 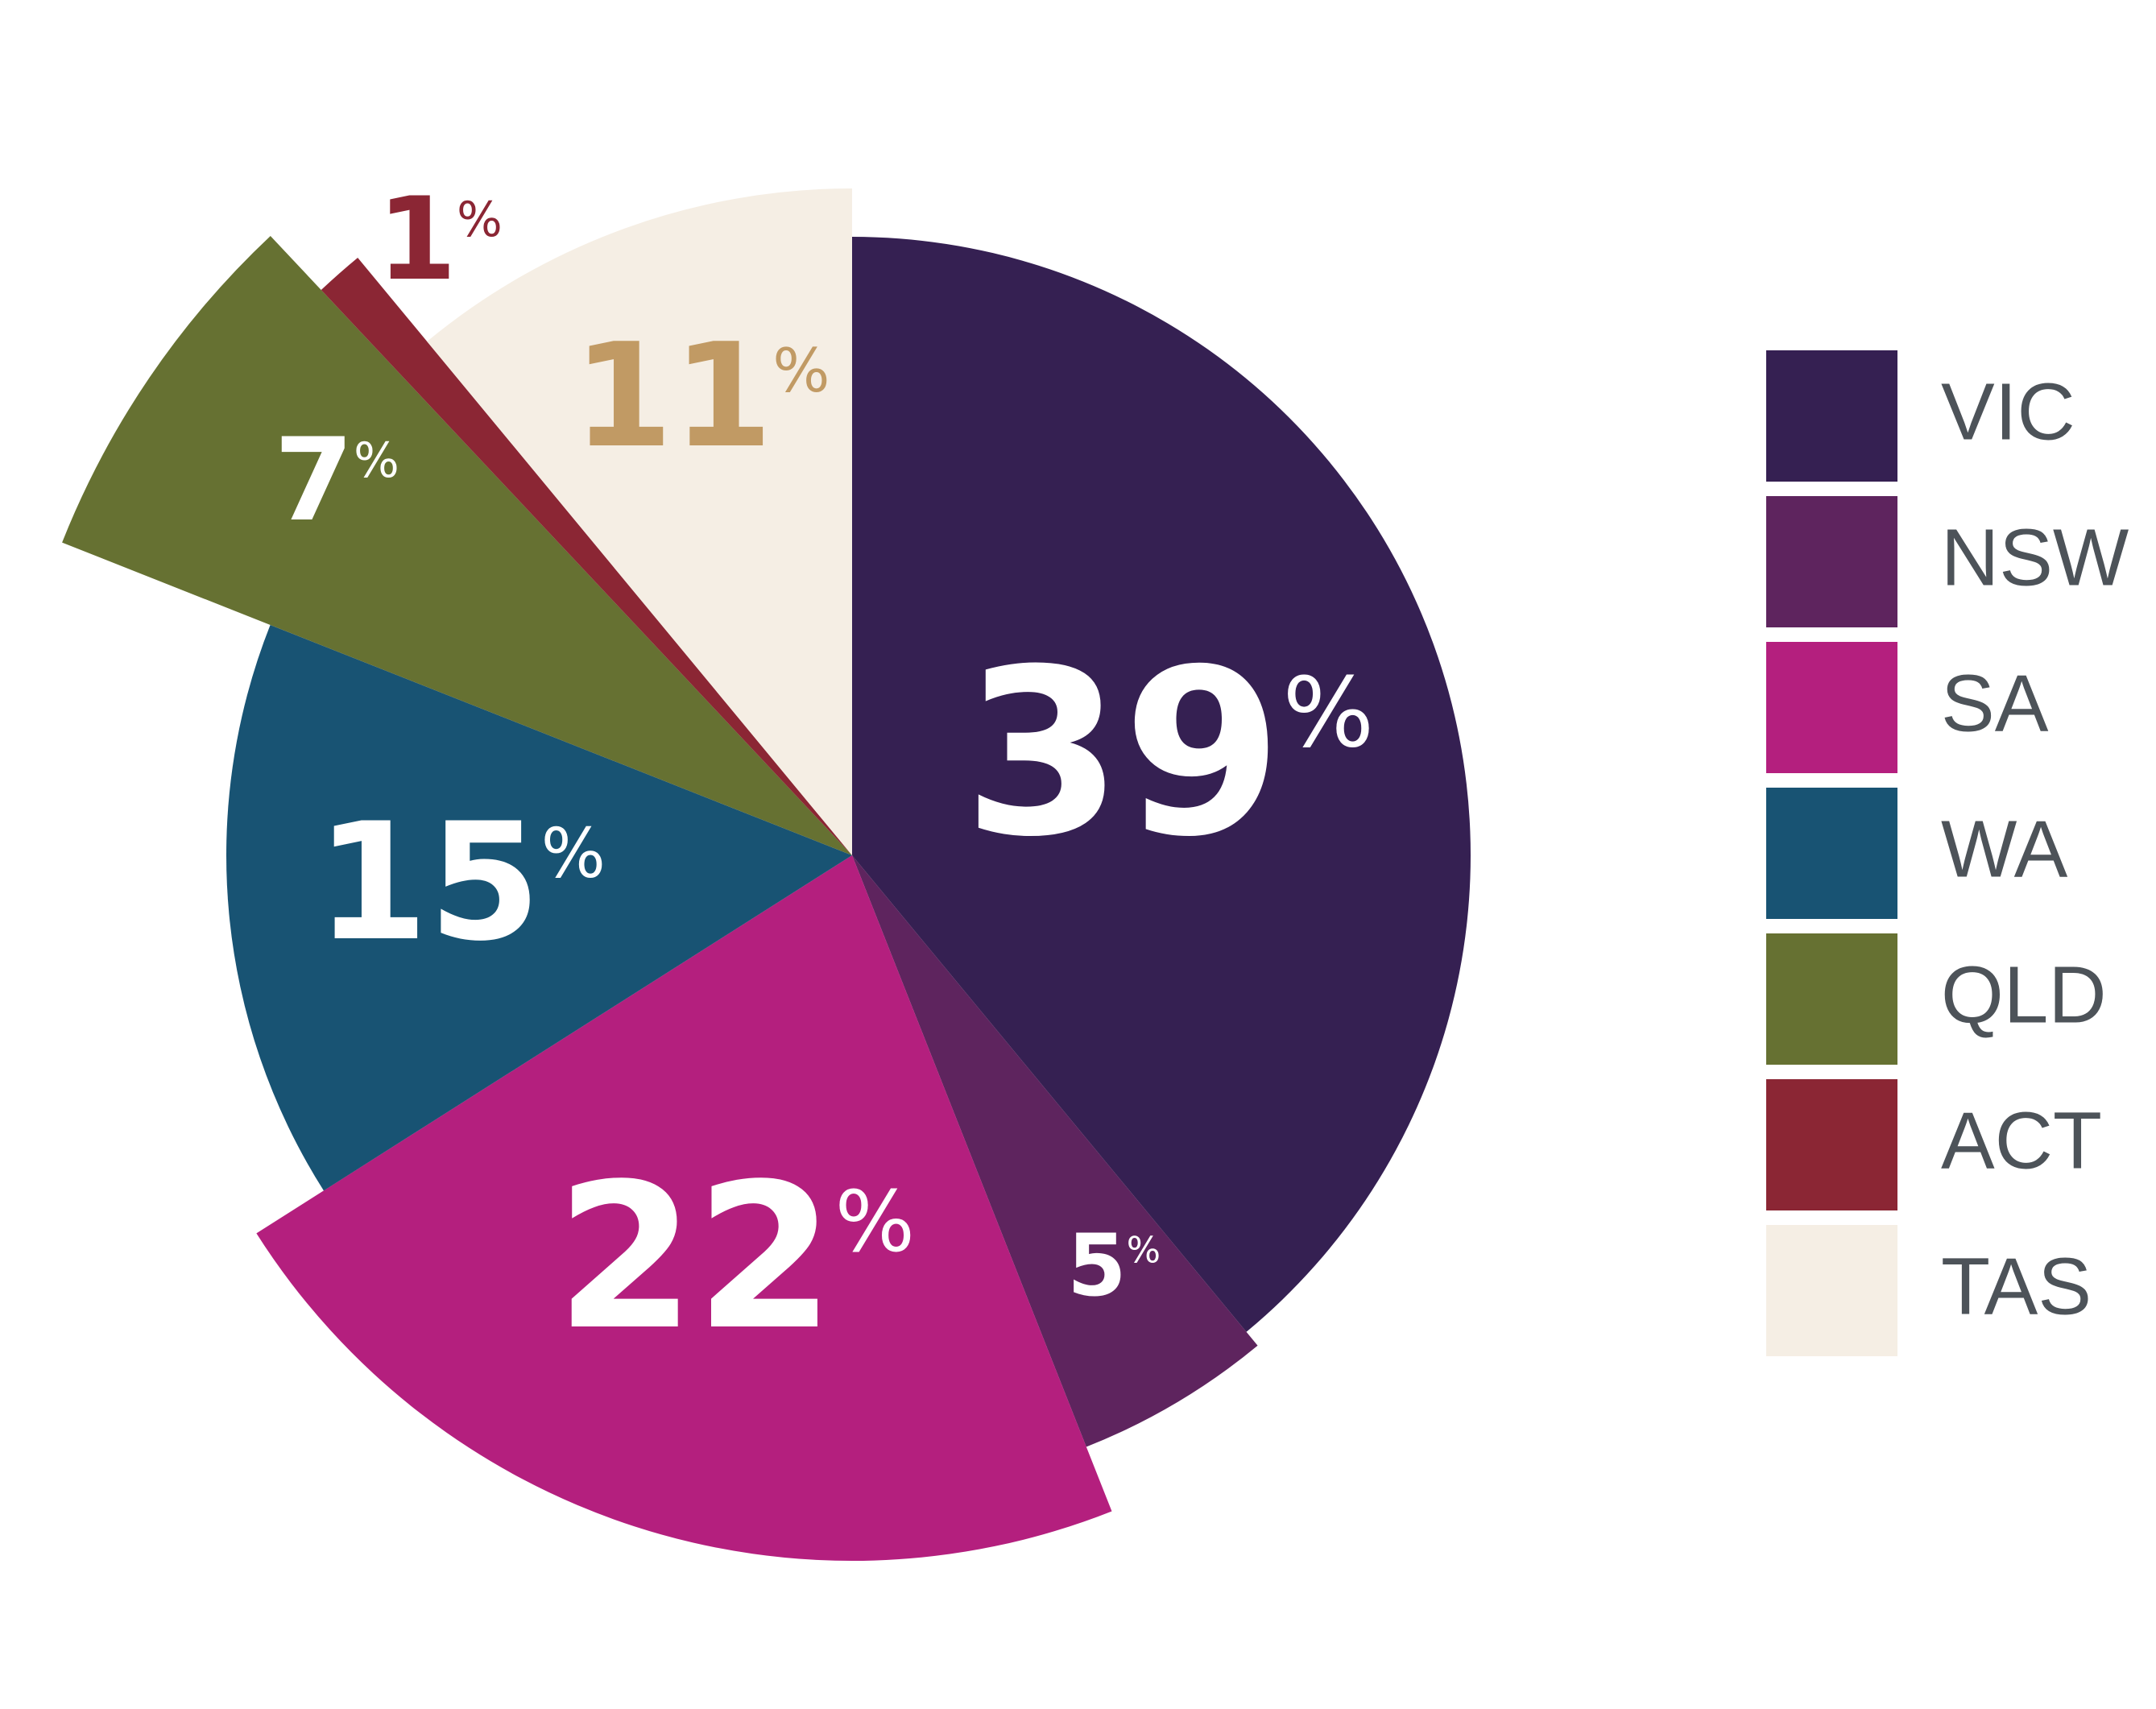 What do you see at coordinates (439, 239) in the screenshot?
I see `data-label: 1%` at bounding box center [439, 239].